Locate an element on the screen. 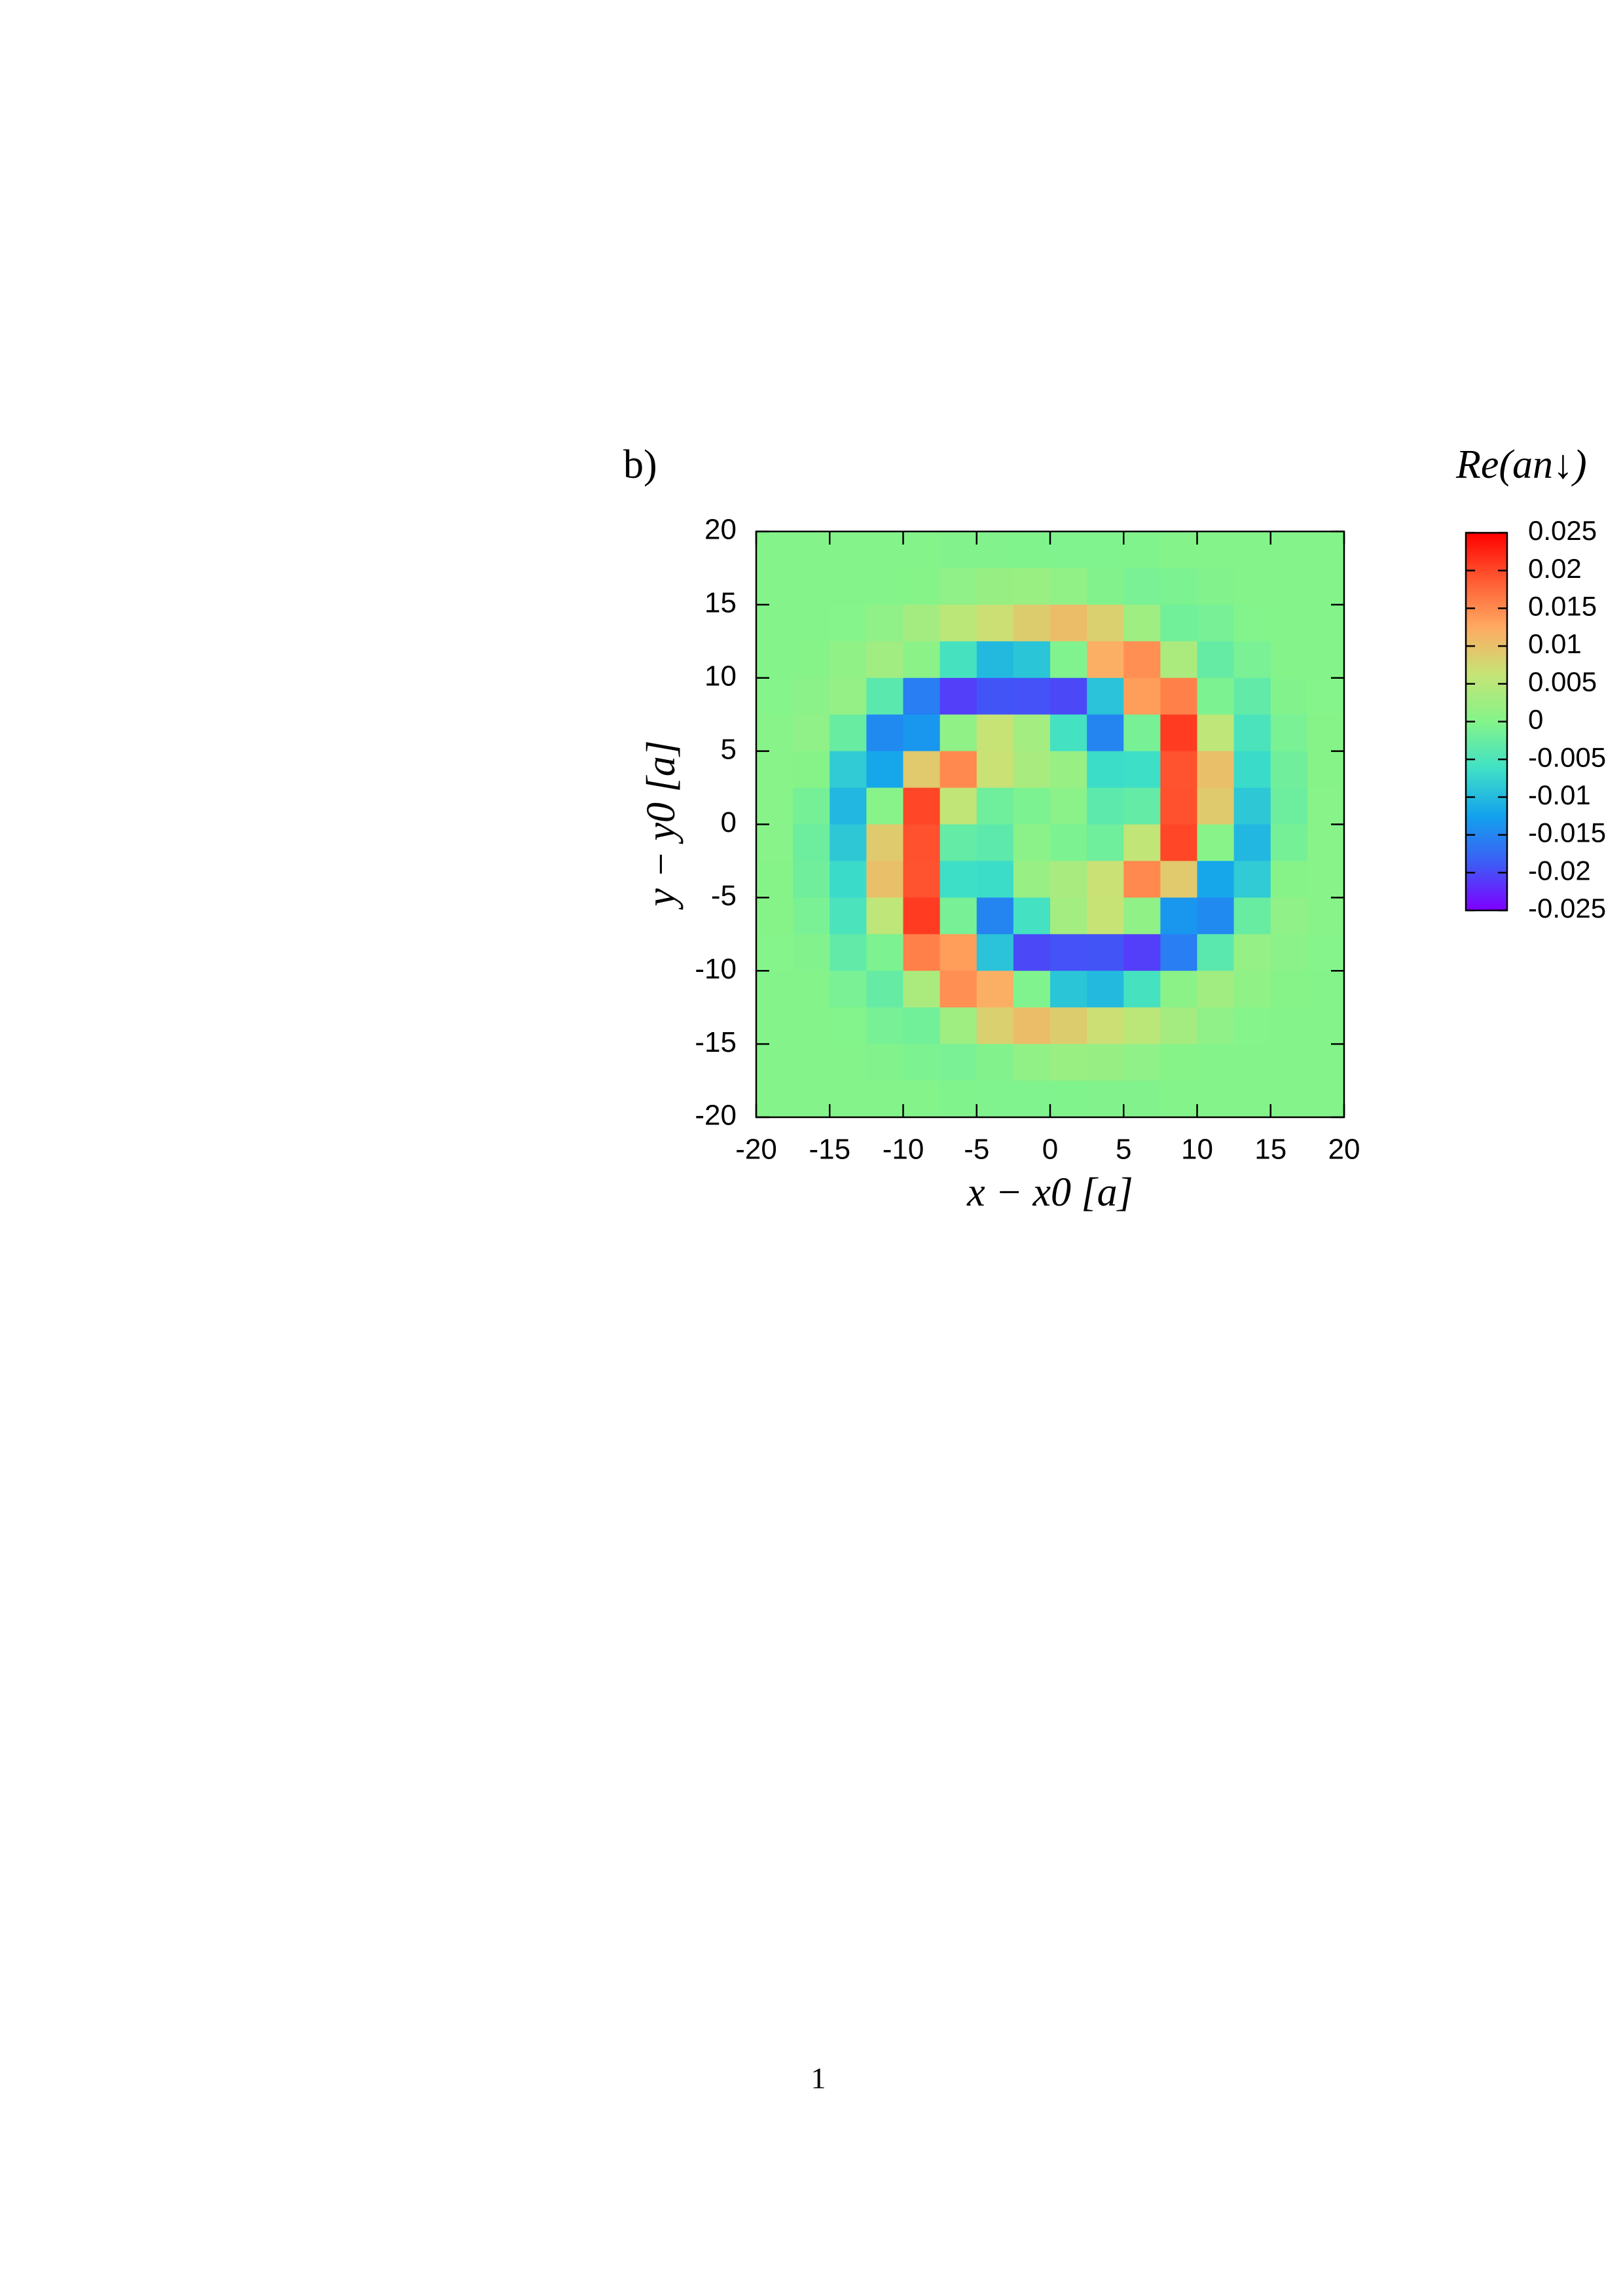  colorbar-tick-label: -0.005 is located at coordinates (1567, 757).